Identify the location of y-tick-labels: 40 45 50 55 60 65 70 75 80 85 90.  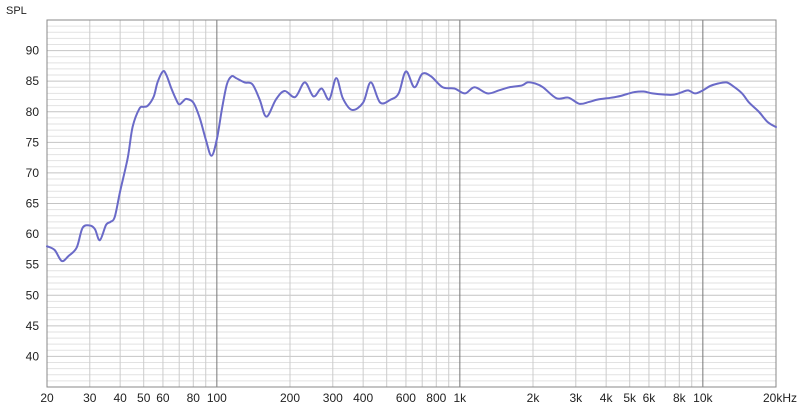
(33, 204).